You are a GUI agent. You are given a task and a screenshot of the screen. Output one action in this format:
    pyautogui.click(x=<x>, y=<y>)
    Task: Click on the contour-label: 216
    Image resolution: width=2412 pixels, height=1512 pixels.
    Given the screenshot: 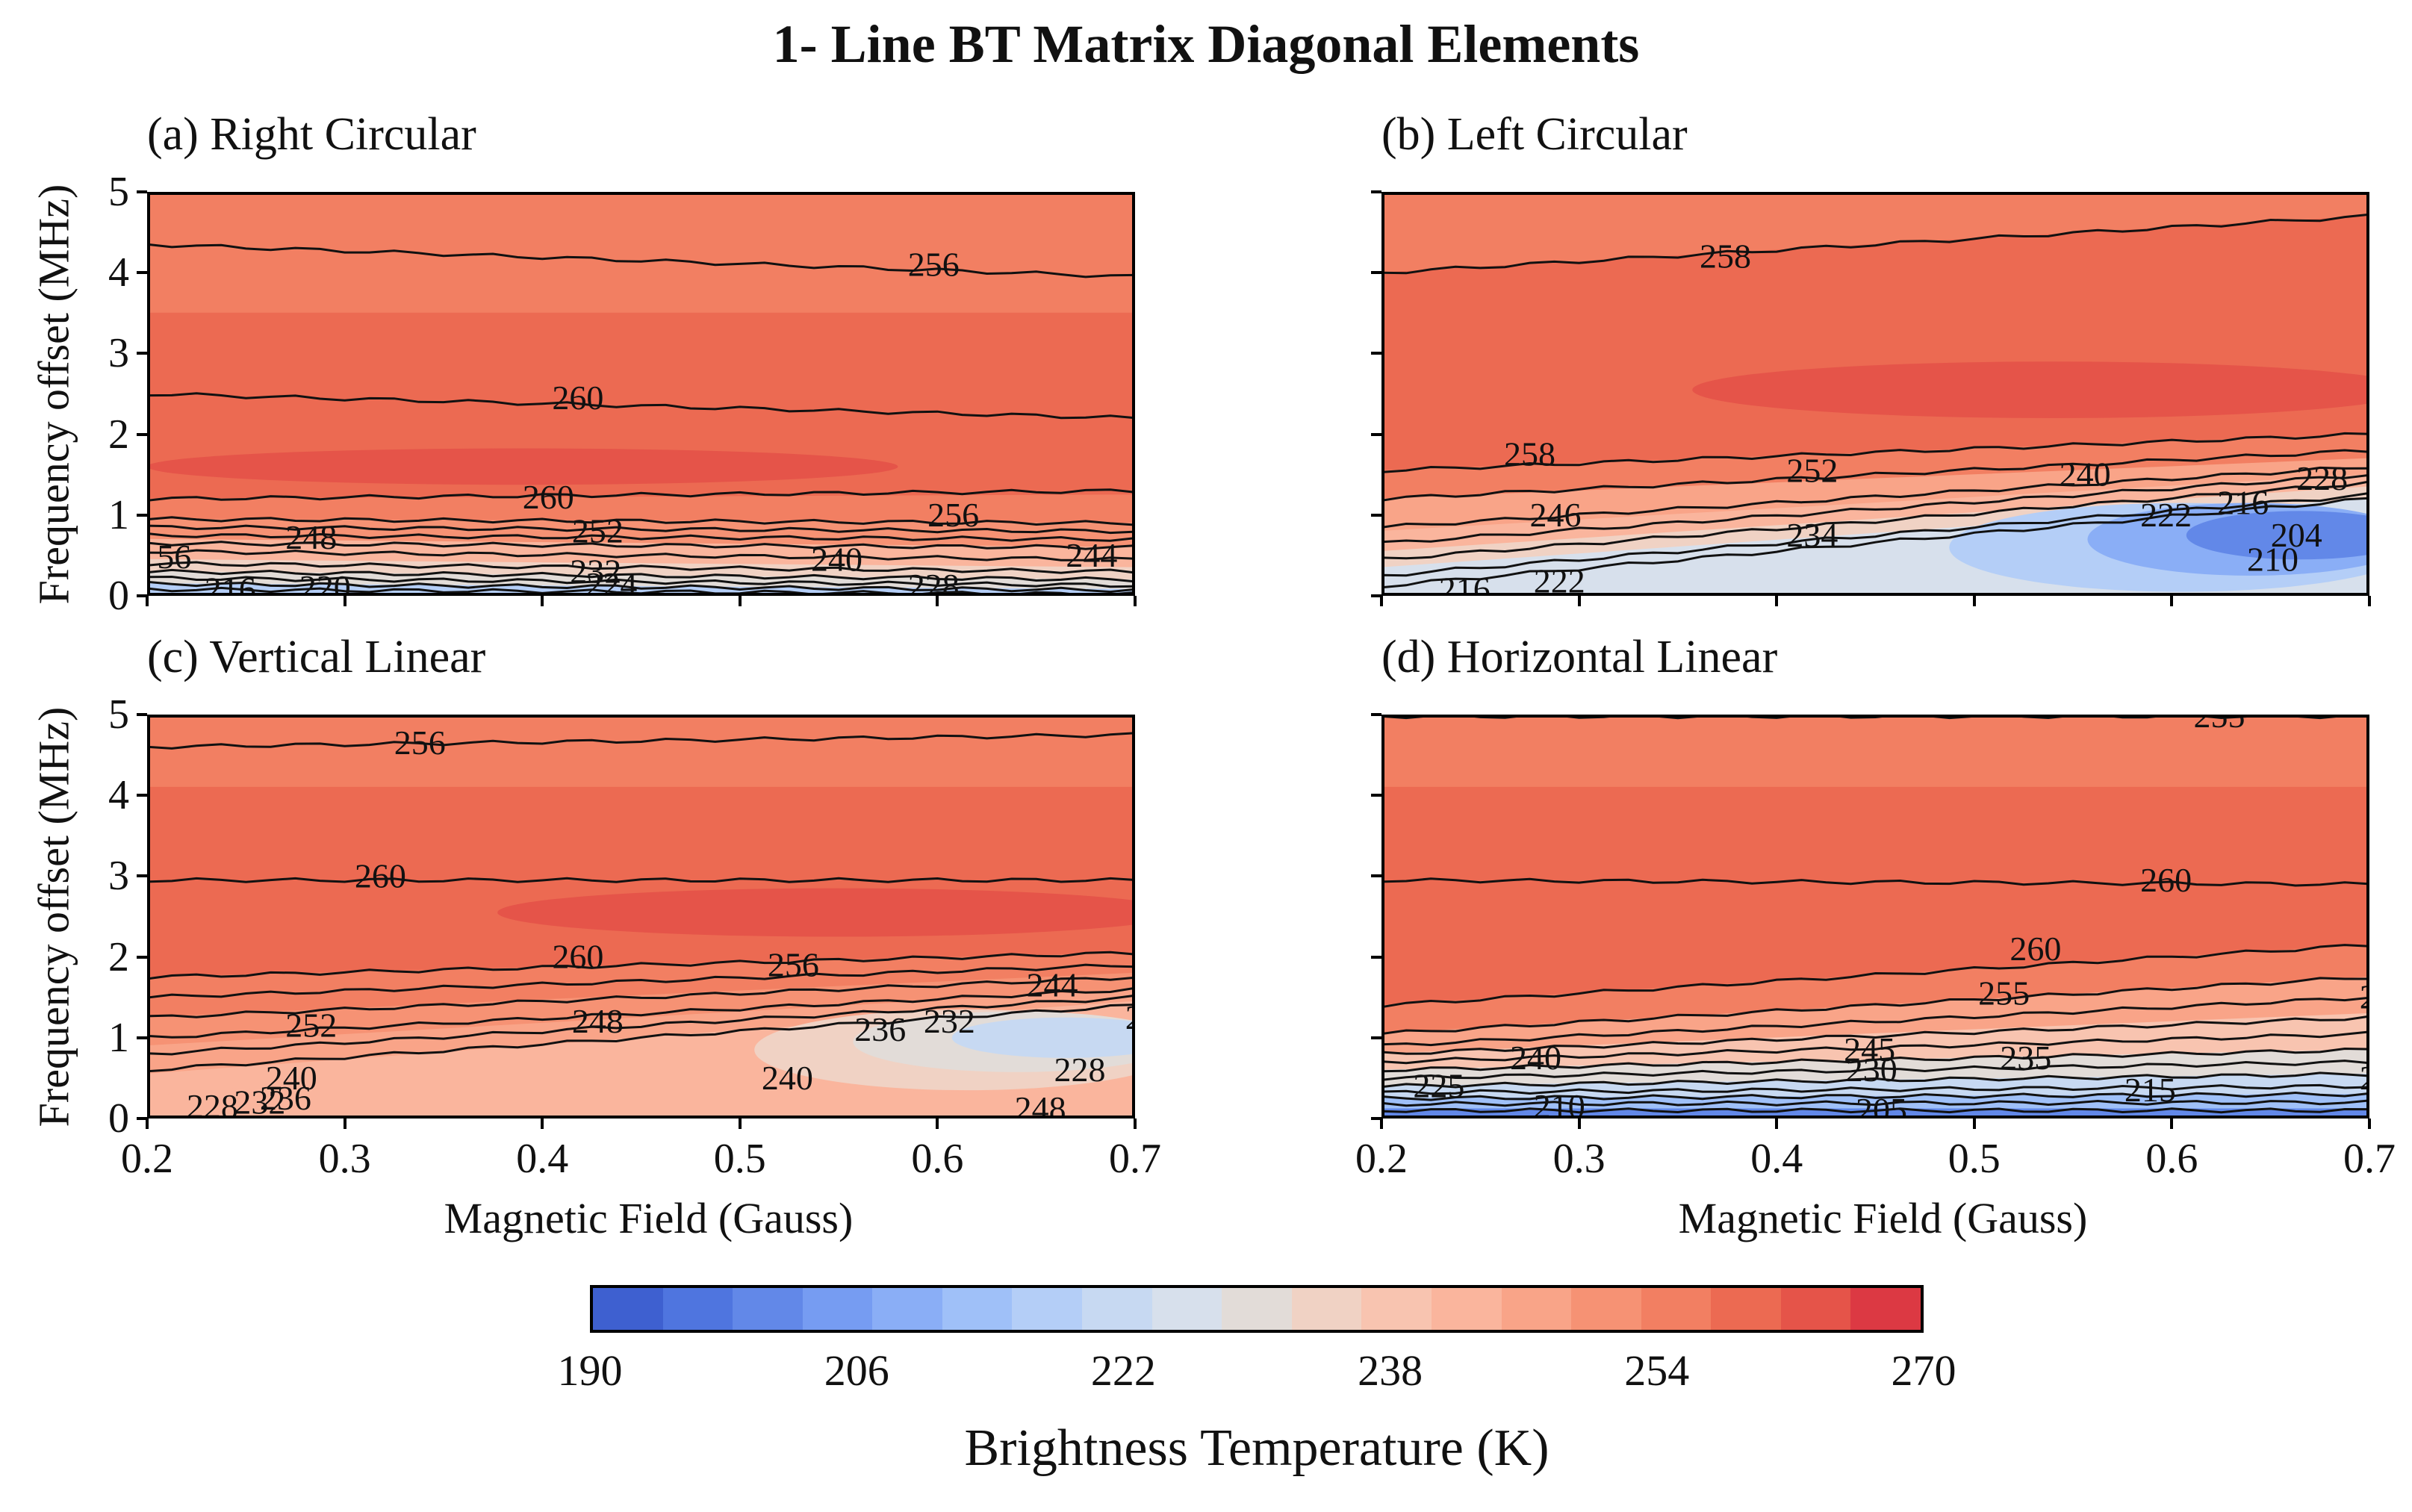 What is the action you would take?
    pyautogui.click(x=2243, y=503)
    